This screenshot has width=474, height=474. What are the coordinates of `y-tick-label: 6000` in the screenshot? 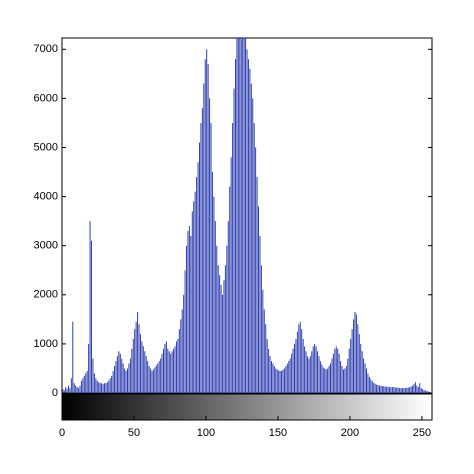 It's located at (46, 98).